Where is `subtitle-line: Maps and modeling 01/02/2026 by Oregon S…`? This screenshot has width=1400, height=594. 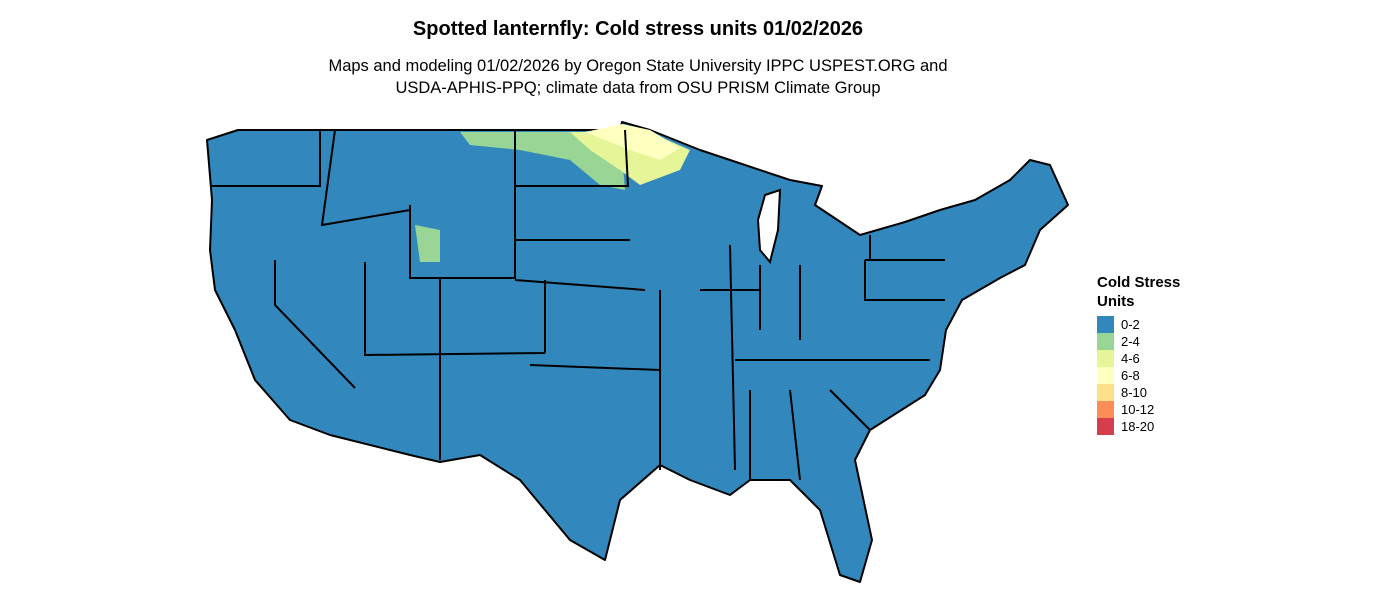 subtitle-line: Maps and modeling 01/02/2026 by Oregon S… is located at coordinates (638, 66).